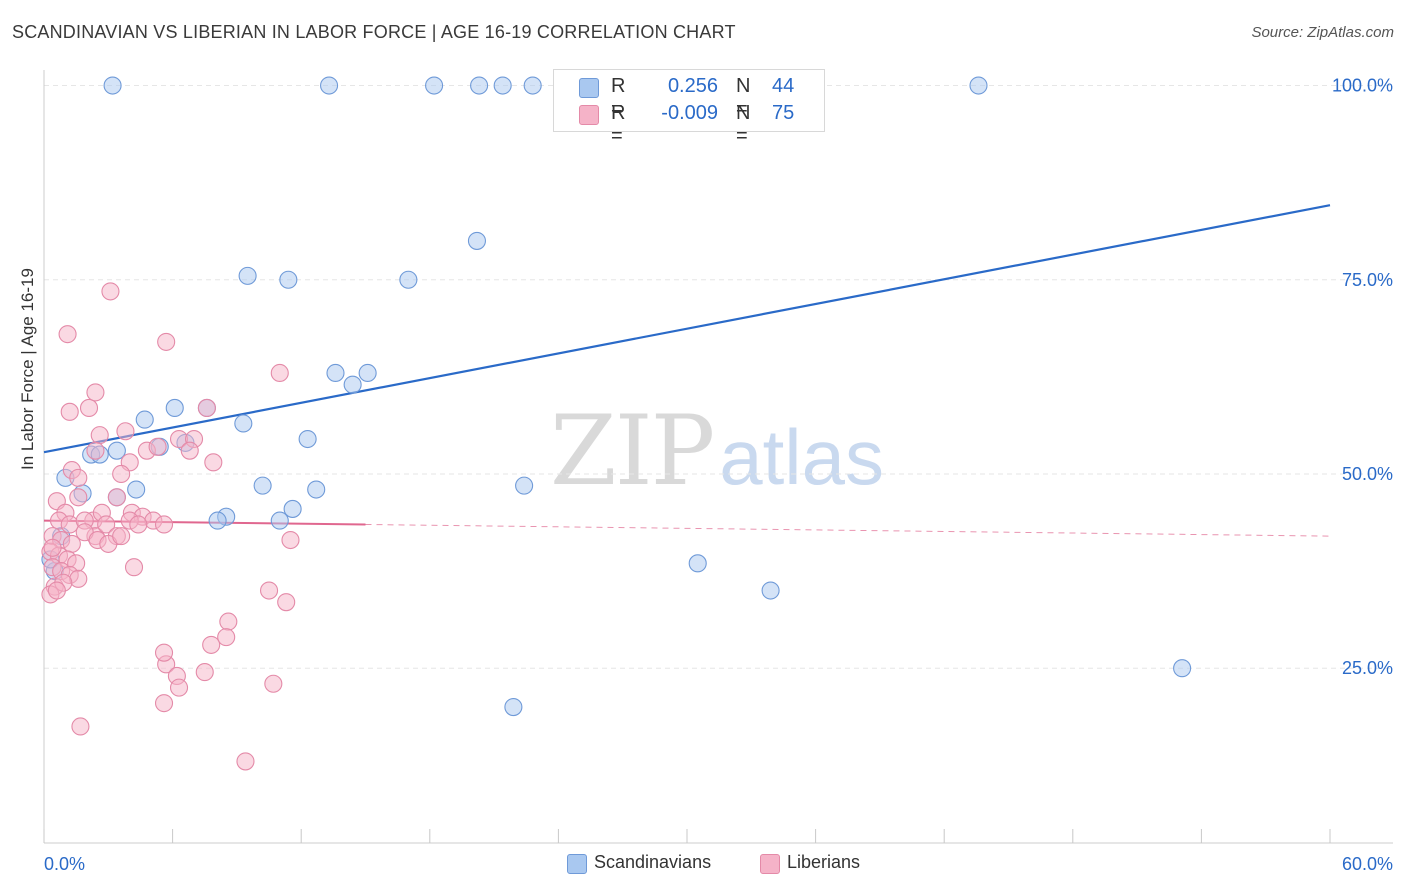  I want to click on x-tick-label: 0.0%, so click(64, 864).